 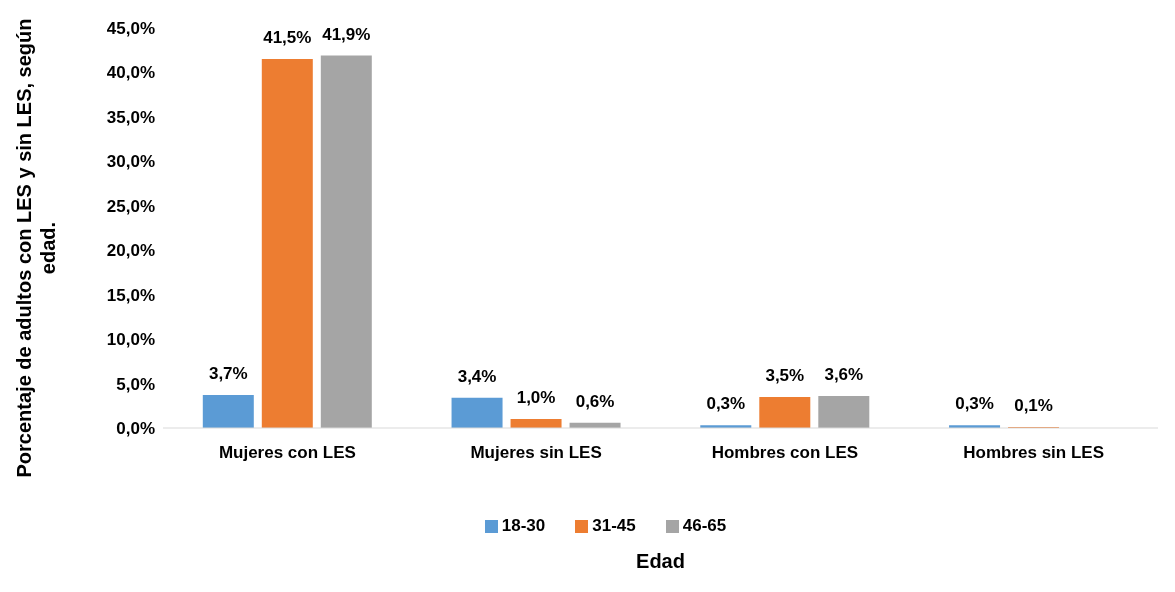 What do you see at coordinates (130, 295) in the screenshot?
I see `y-tick-label: 15,0%` at bounding box center [130, 295].